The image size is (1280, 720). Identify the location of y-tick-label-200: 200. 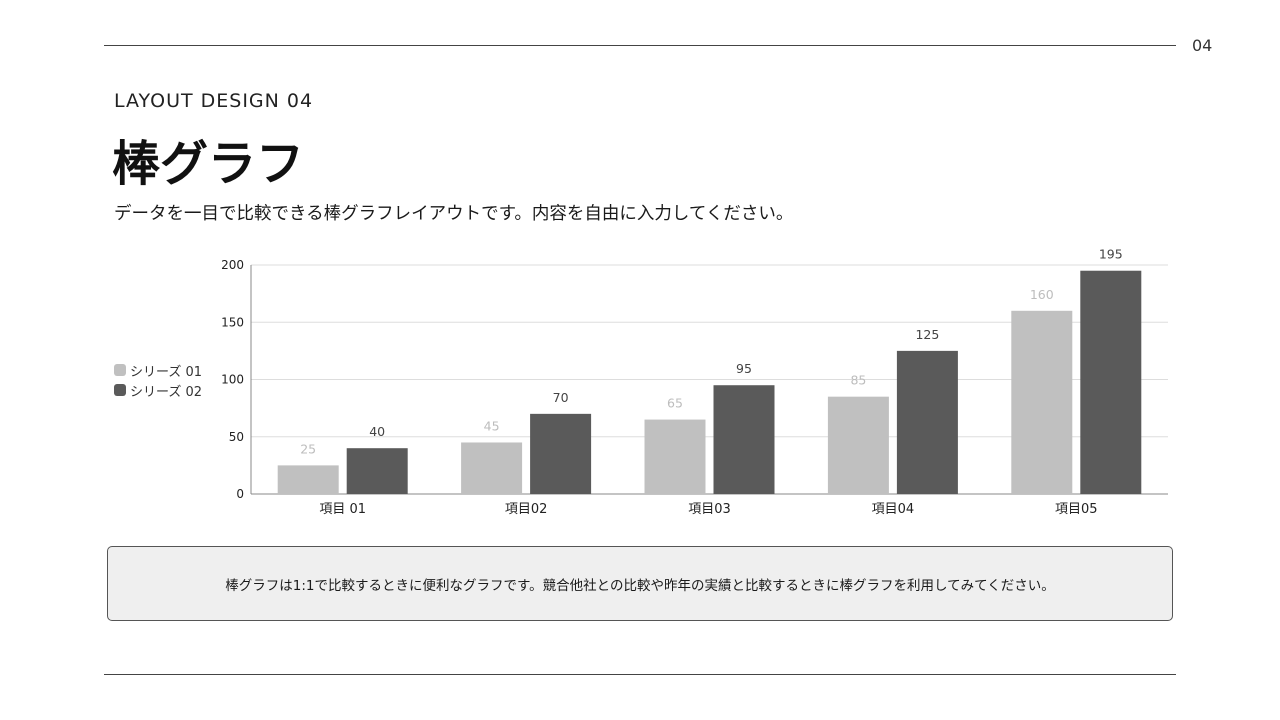
(232, 265).